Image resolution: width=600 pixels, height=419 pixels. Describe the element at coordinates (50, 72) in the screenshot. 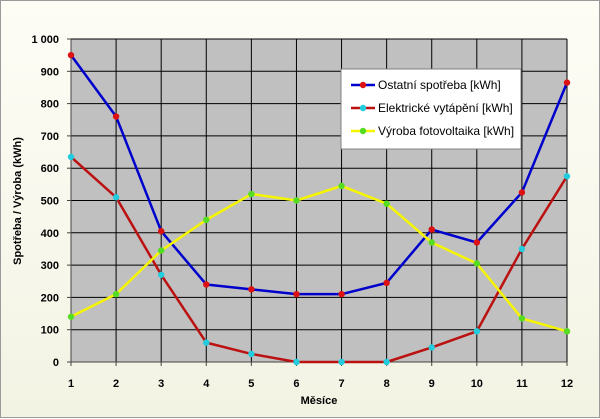

I see `y-tick-label: 900` at that location.